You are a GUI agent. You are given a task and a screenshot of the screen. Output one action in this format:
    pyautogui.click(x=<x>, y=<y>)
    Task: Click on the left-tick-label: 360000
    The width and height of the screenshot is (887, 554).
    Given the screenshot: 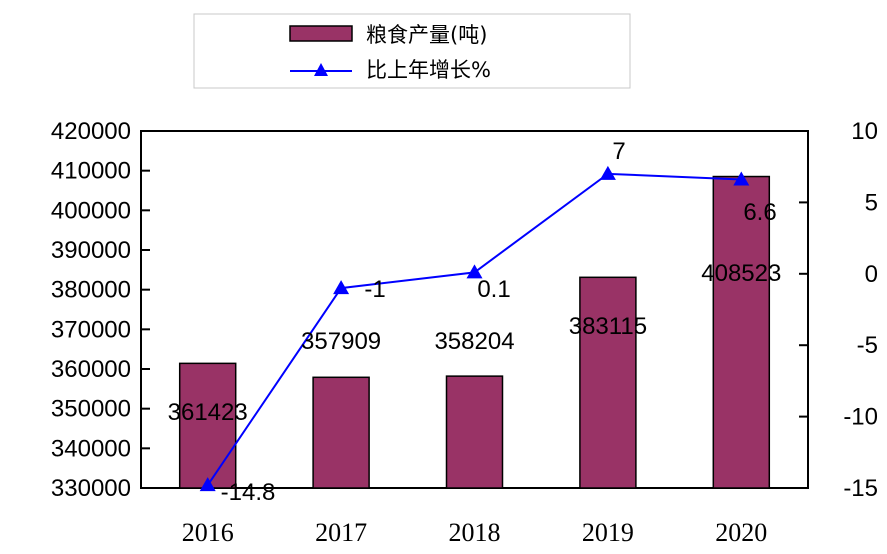 What is the action you would take?
    pyautogui.click(x=91, y=369)
    